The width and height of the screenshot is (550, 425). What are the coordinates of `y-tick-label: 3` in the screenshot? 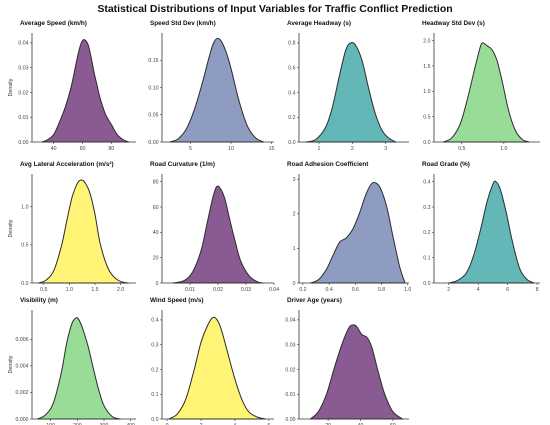 It's located at (294, 180).